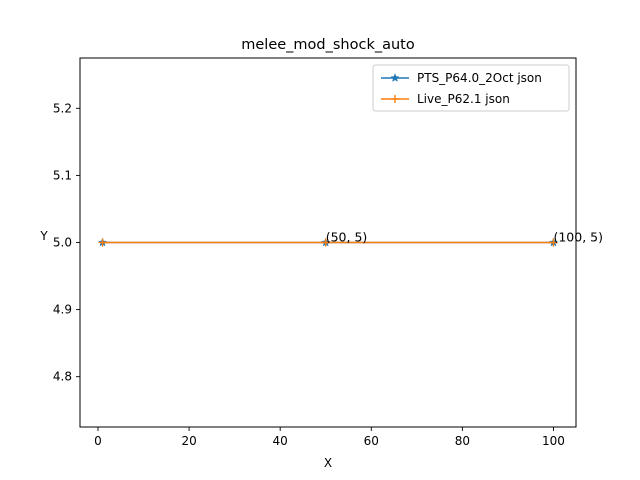 This screenshot has width=640, height=480. What do you see at coordinates (62, 243) in the screenshot?
I see `y-tick-label: 5.0` at bounding box center [62, 243].